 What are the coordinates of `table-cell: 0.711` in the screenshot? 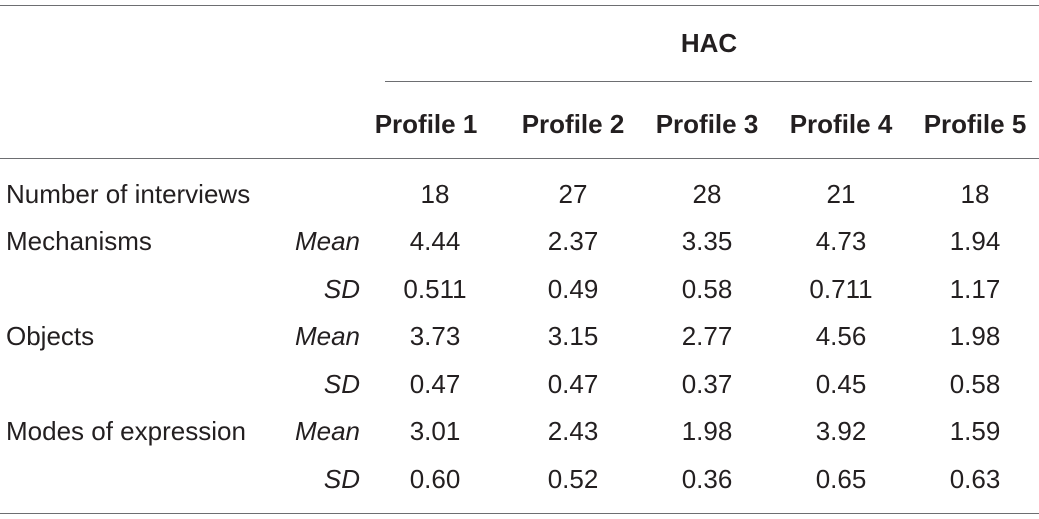 It's located at (841, 289).